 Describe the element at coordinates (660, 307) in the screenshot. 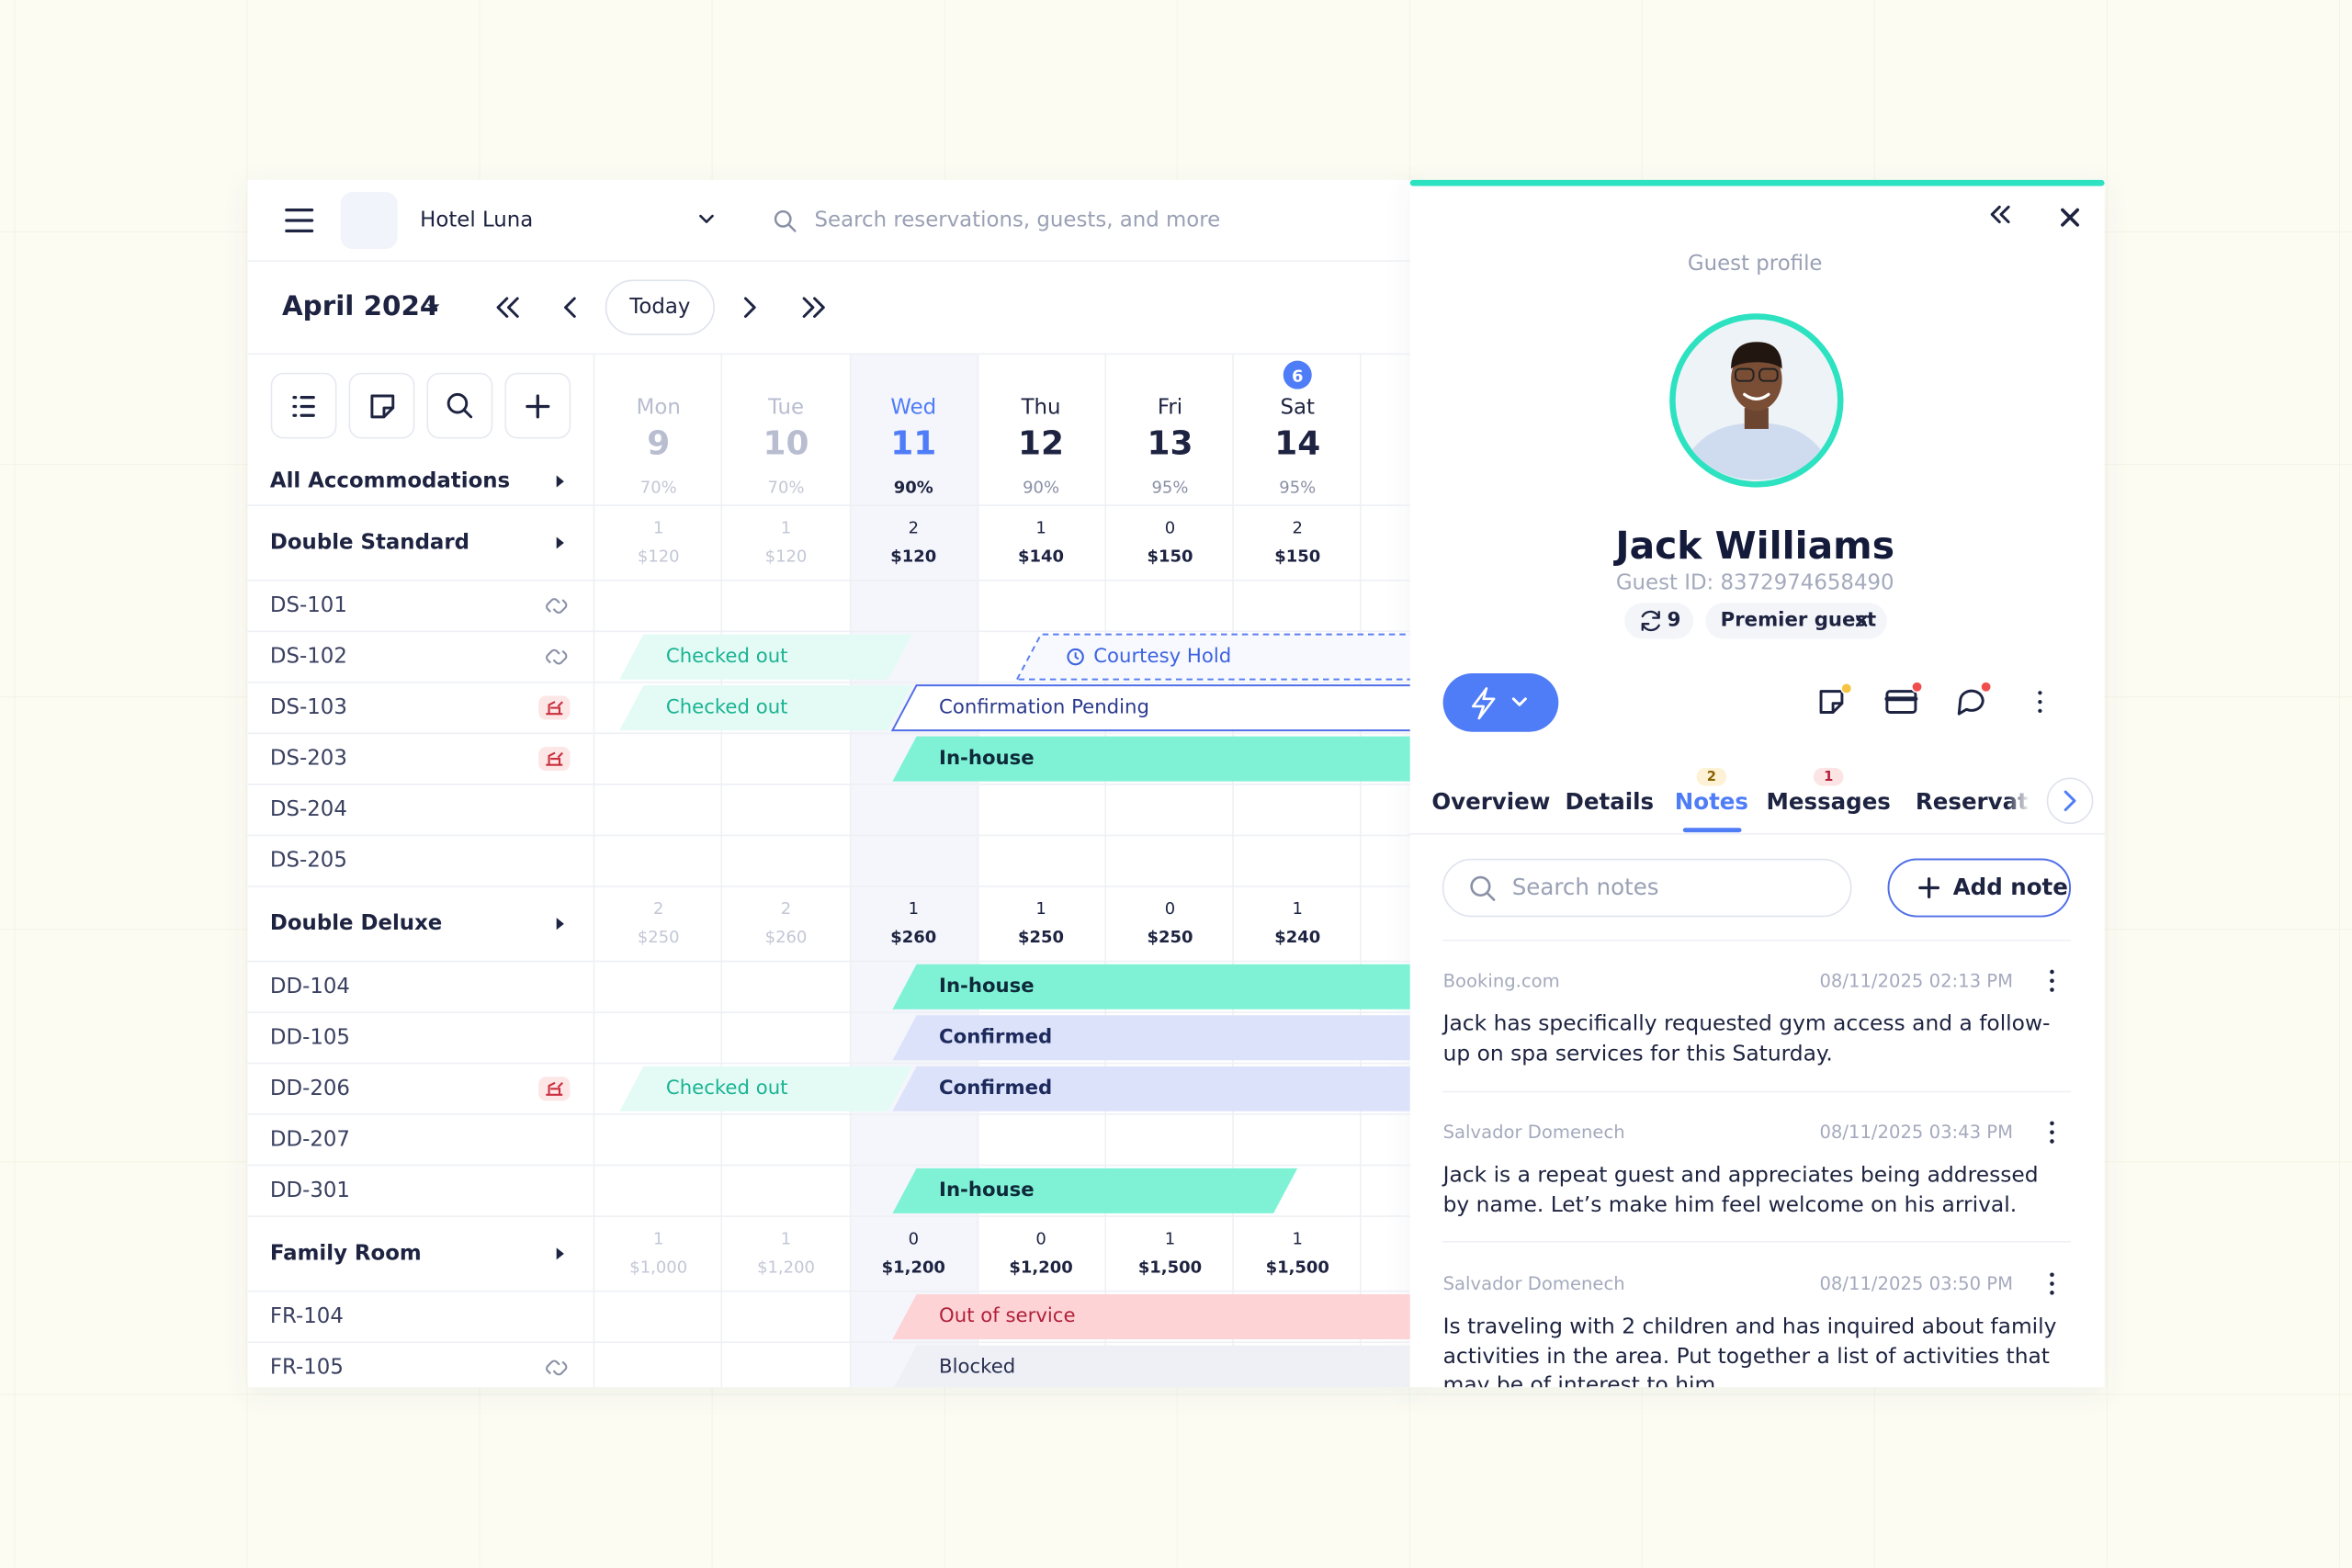

I see `today-button: Today` at that location.